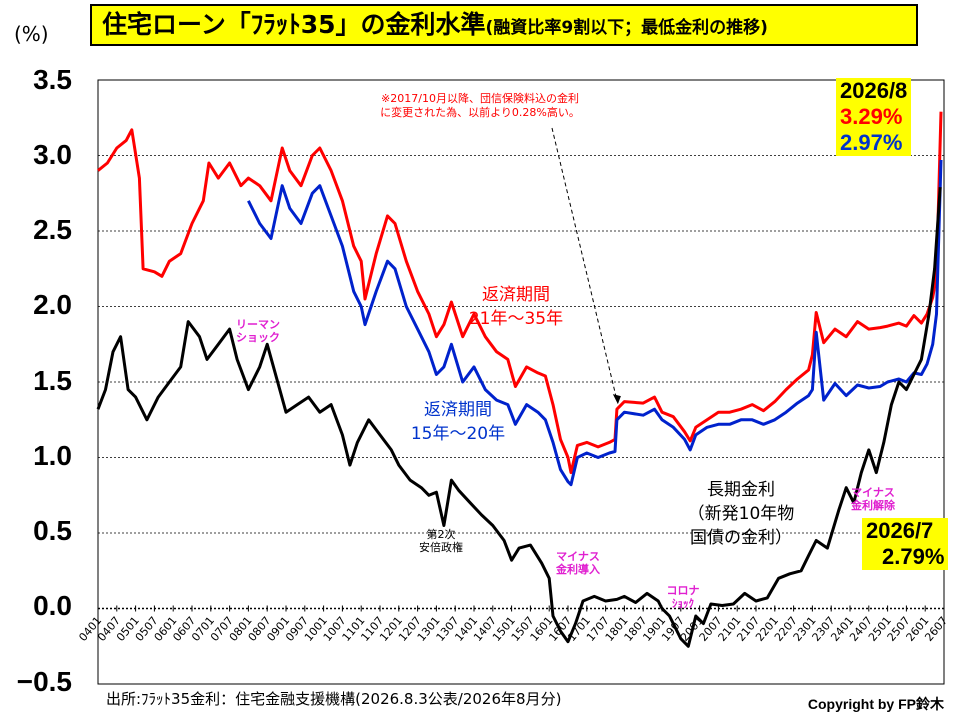 This screenshot has height=720, width=960. Describe the element at coordinates (458, 422) in the screenshot. I see `blue-series-label: 返済期間 15年～20年` at that location.